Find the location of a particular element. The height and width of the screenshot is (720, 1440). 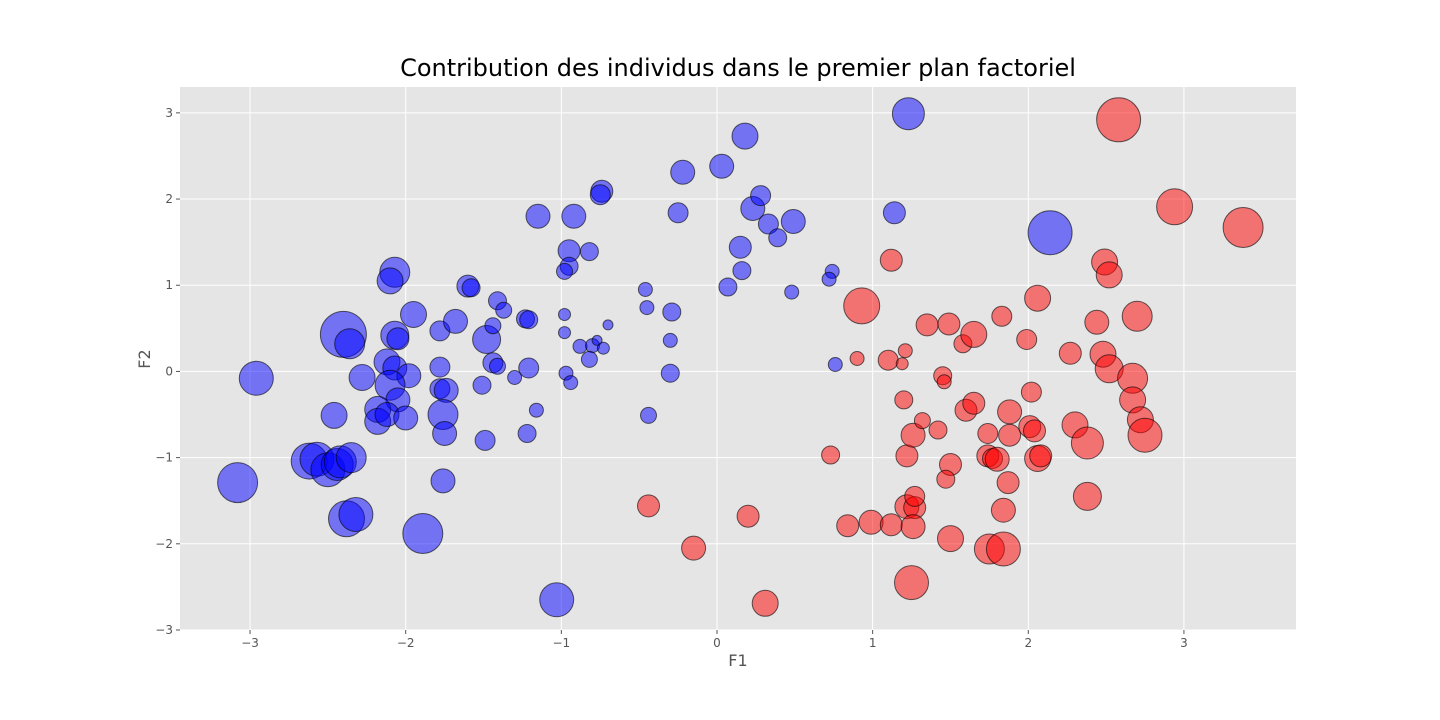

y-tick-label: 0 is located at coordinates (169, 371).